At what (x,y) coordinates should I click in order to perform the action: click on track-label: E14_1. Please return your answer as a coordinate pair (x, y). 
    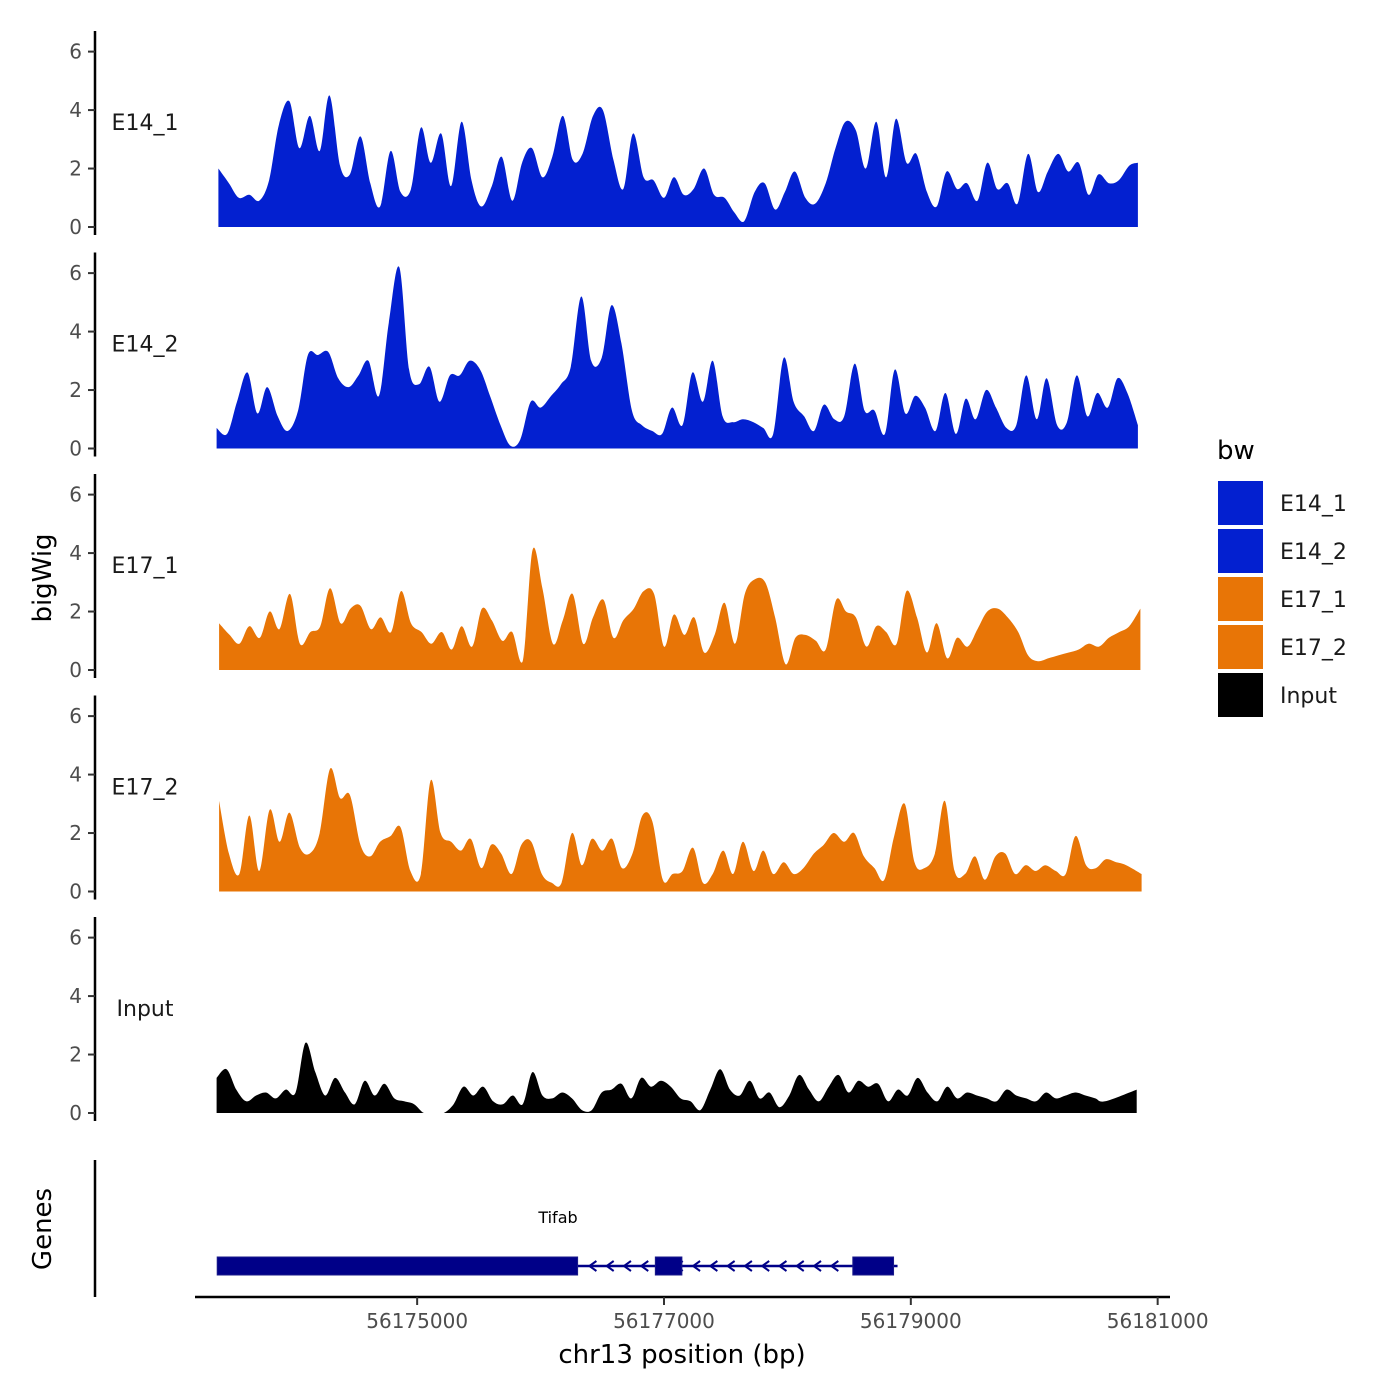
    Looking at the image, I should click on (145, 123).